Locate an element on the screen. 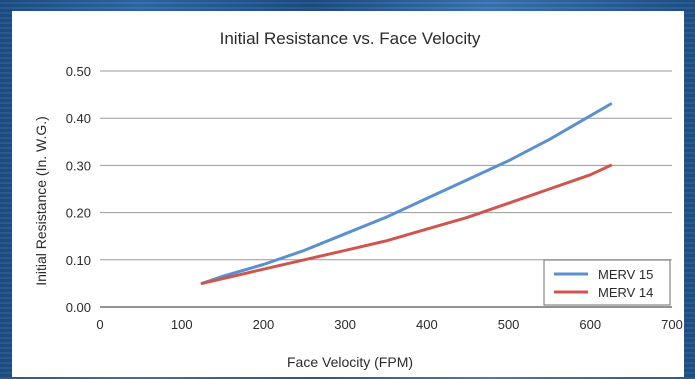 This screenshot has height=379, width=695. y-tick-label: 0.30 is located at coordinates (78, 165).